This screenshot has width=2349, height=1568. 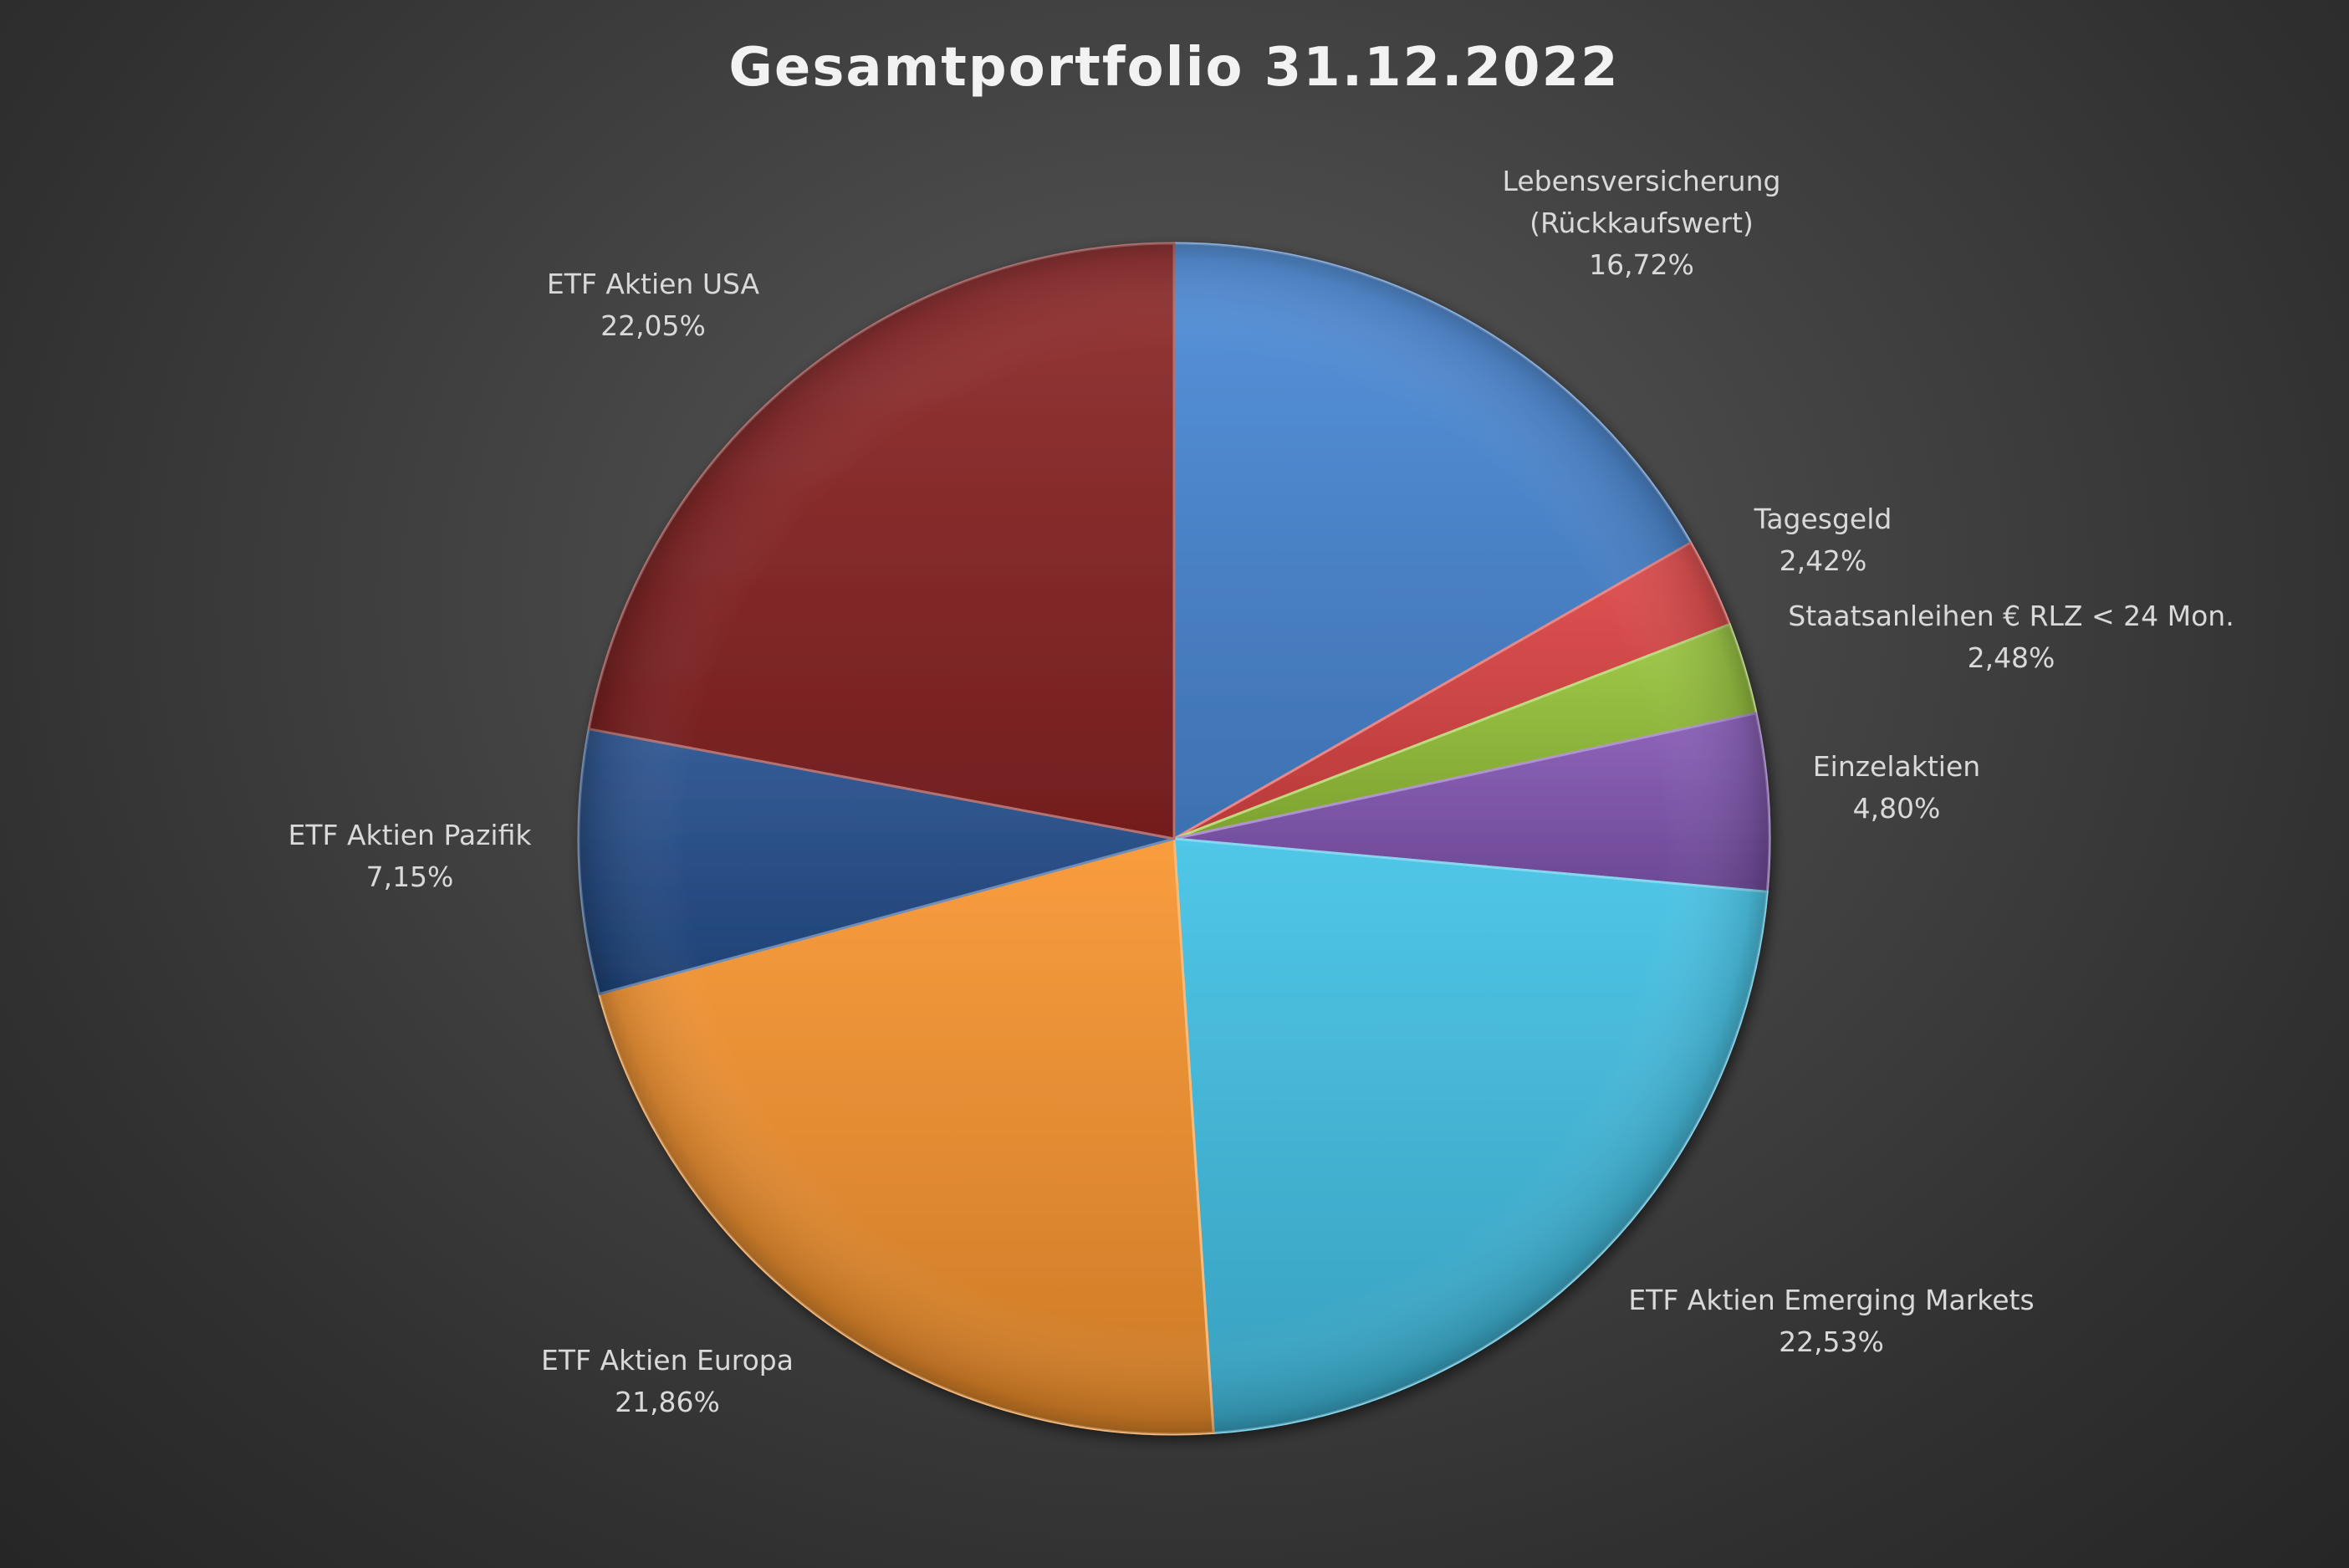 What do you see at coordinates (410, 856) in the screenshot?
I see `data-label-6: ETF Aktien Pazifik 7,15%` at bounding box center [410, 856].